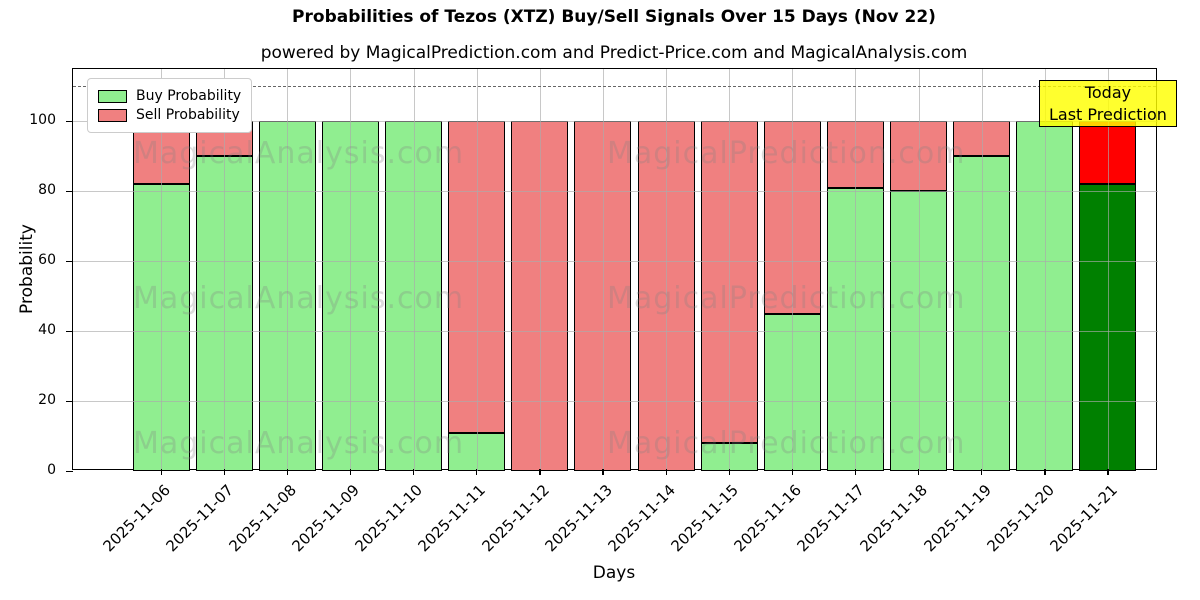 This screenshot has width=1200, height=600. I want to click on today-annotation-line1: Today, so click(1108, 92).